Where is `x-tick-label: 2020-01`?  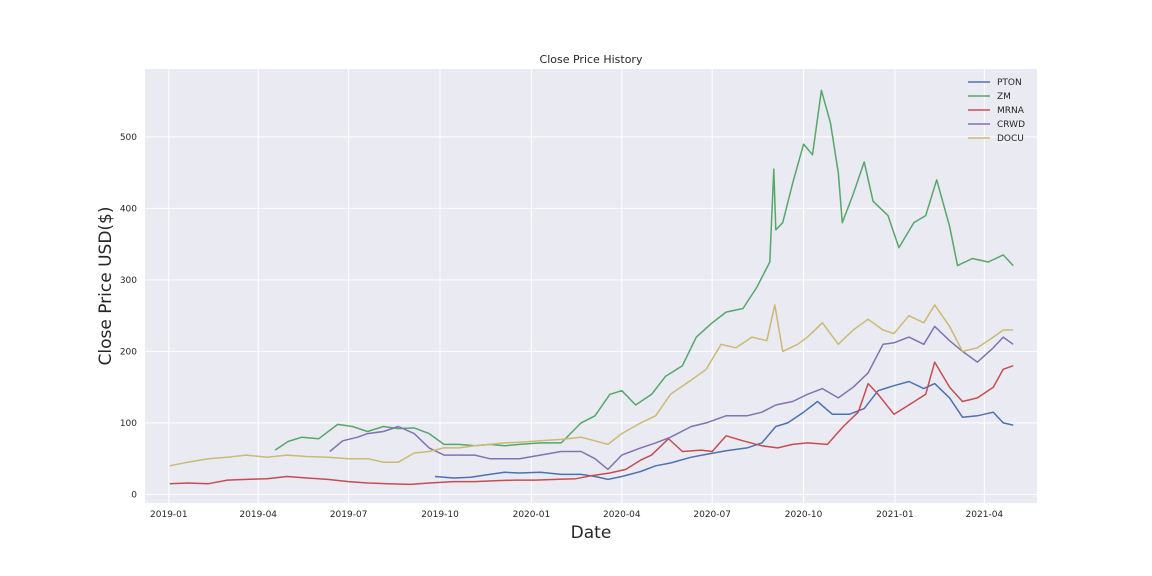
x-tick-label: 2020-01 is located at coordinates (532, 515).